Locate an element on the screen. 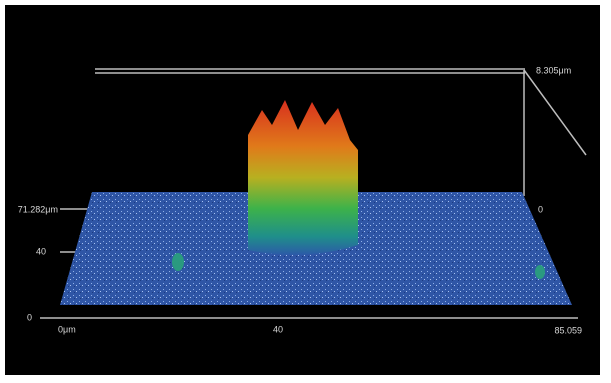  x-mid-label: 40 is located at coordinates (278, 329).